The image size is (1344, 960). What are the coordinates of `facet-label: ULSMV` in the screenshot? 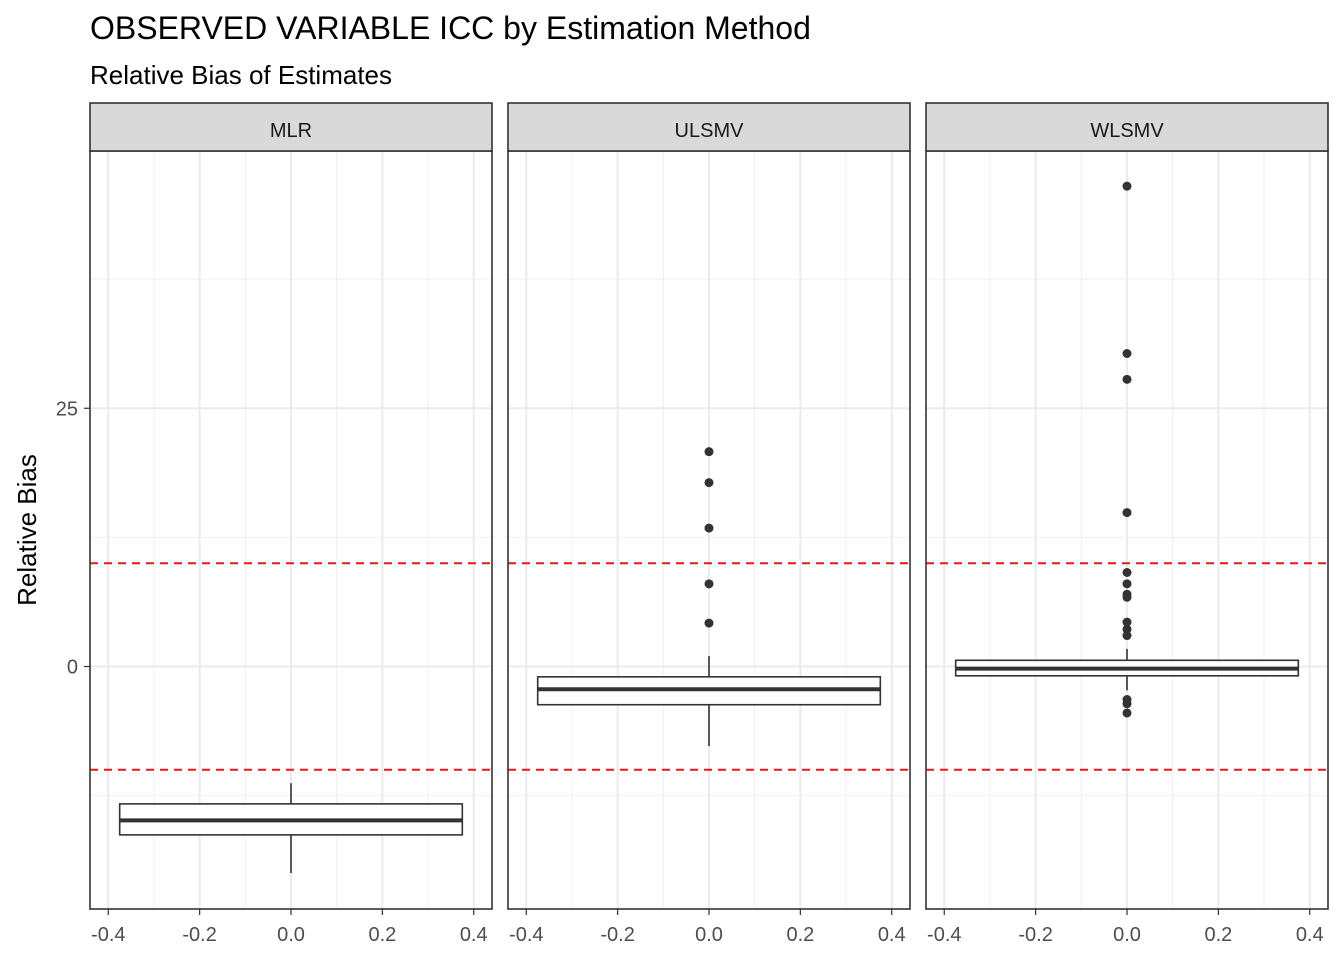 It's located at (710, 131).